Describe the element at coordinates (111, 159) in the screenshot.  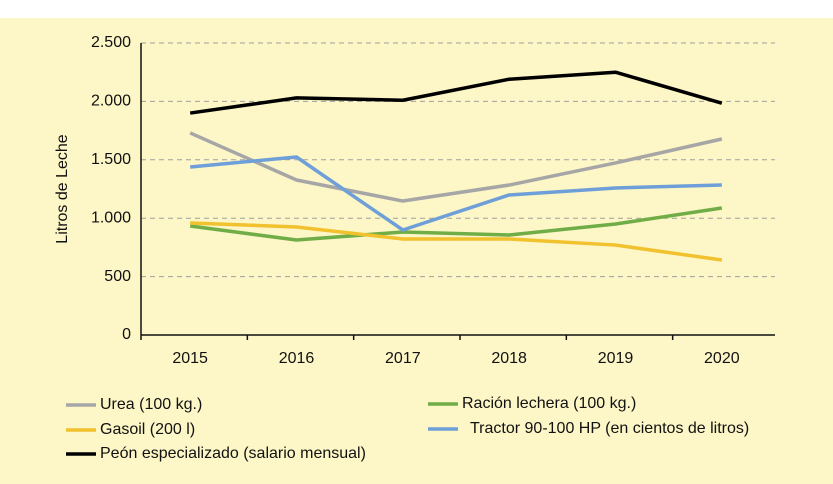
I see `y-tick-label: 1.500` at that location.